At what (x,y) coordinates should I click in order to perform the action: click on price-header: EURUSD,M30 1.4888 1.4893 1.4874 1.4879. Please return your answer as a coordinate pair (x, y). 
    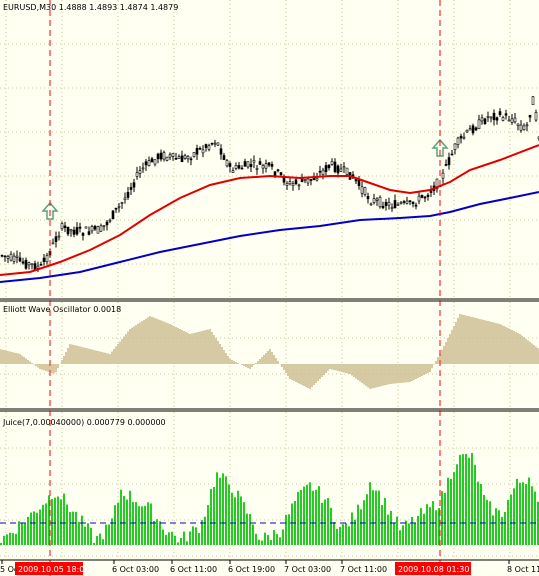
    Looking at the image, I should click on (90, 7).